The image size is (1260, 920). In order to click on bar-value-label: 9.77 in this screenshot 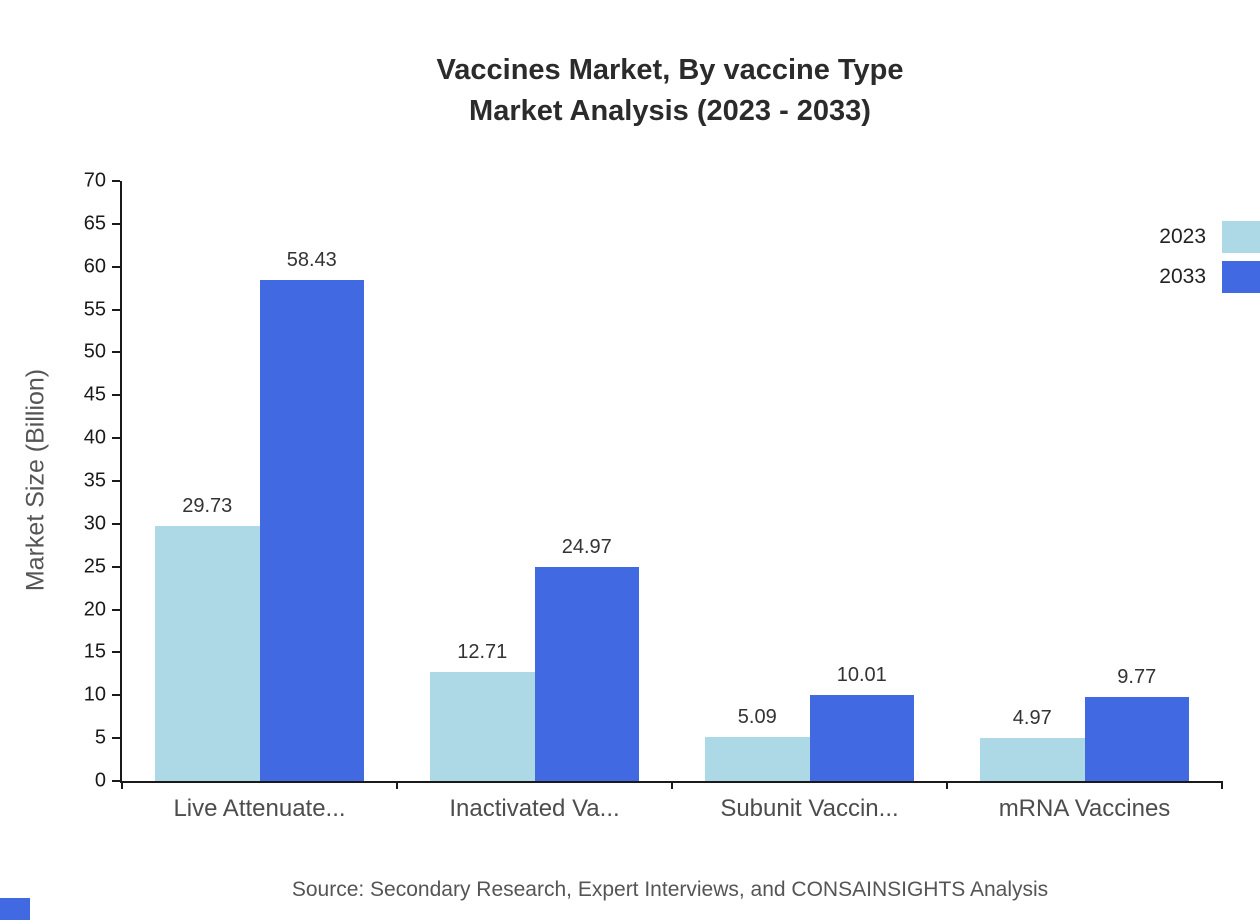, I will do `click(1137, 677)`.